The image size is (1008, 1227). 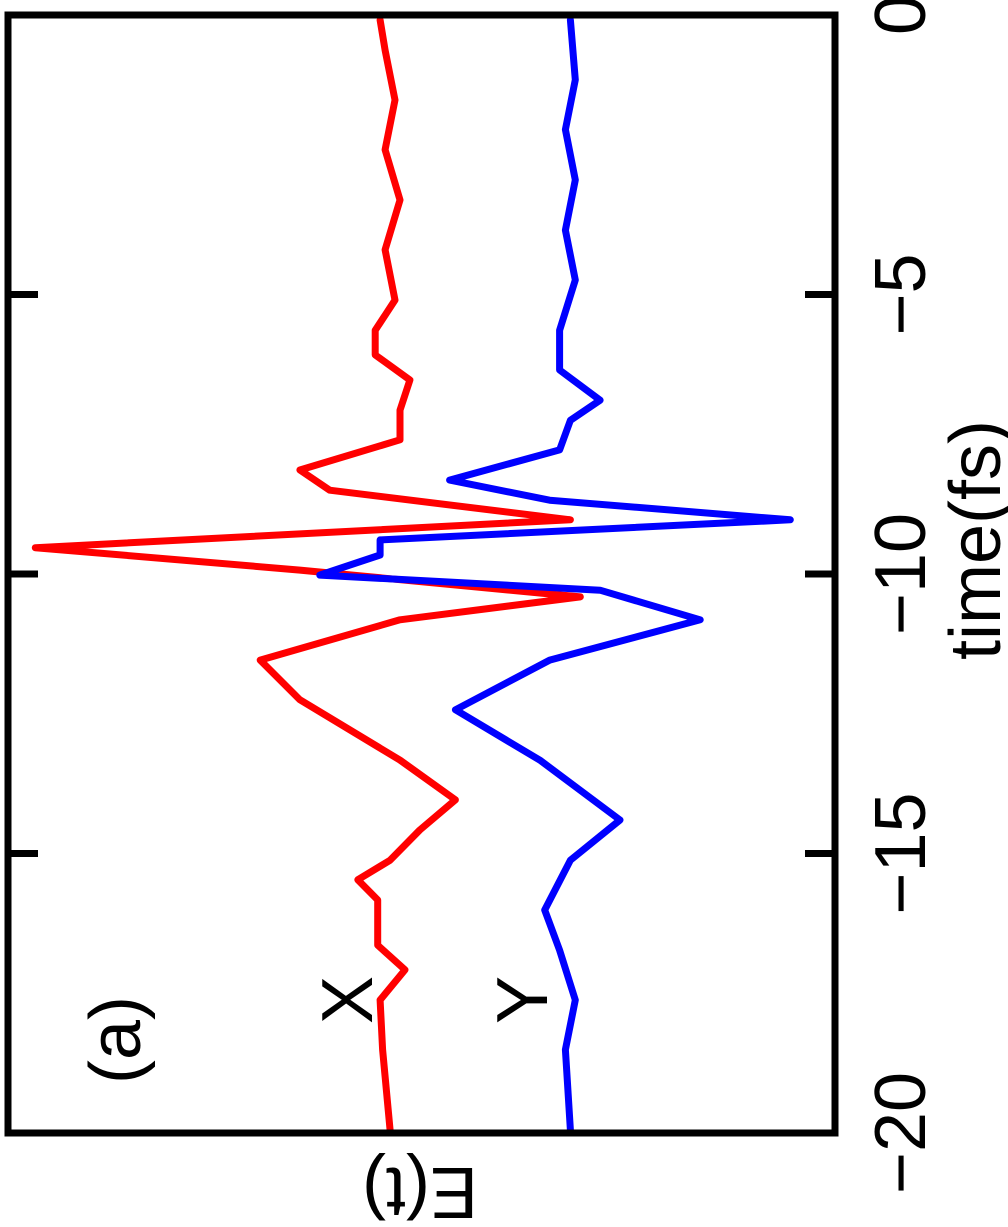 I want to click on x-tick-label: 0, so click(x=901, y=17).